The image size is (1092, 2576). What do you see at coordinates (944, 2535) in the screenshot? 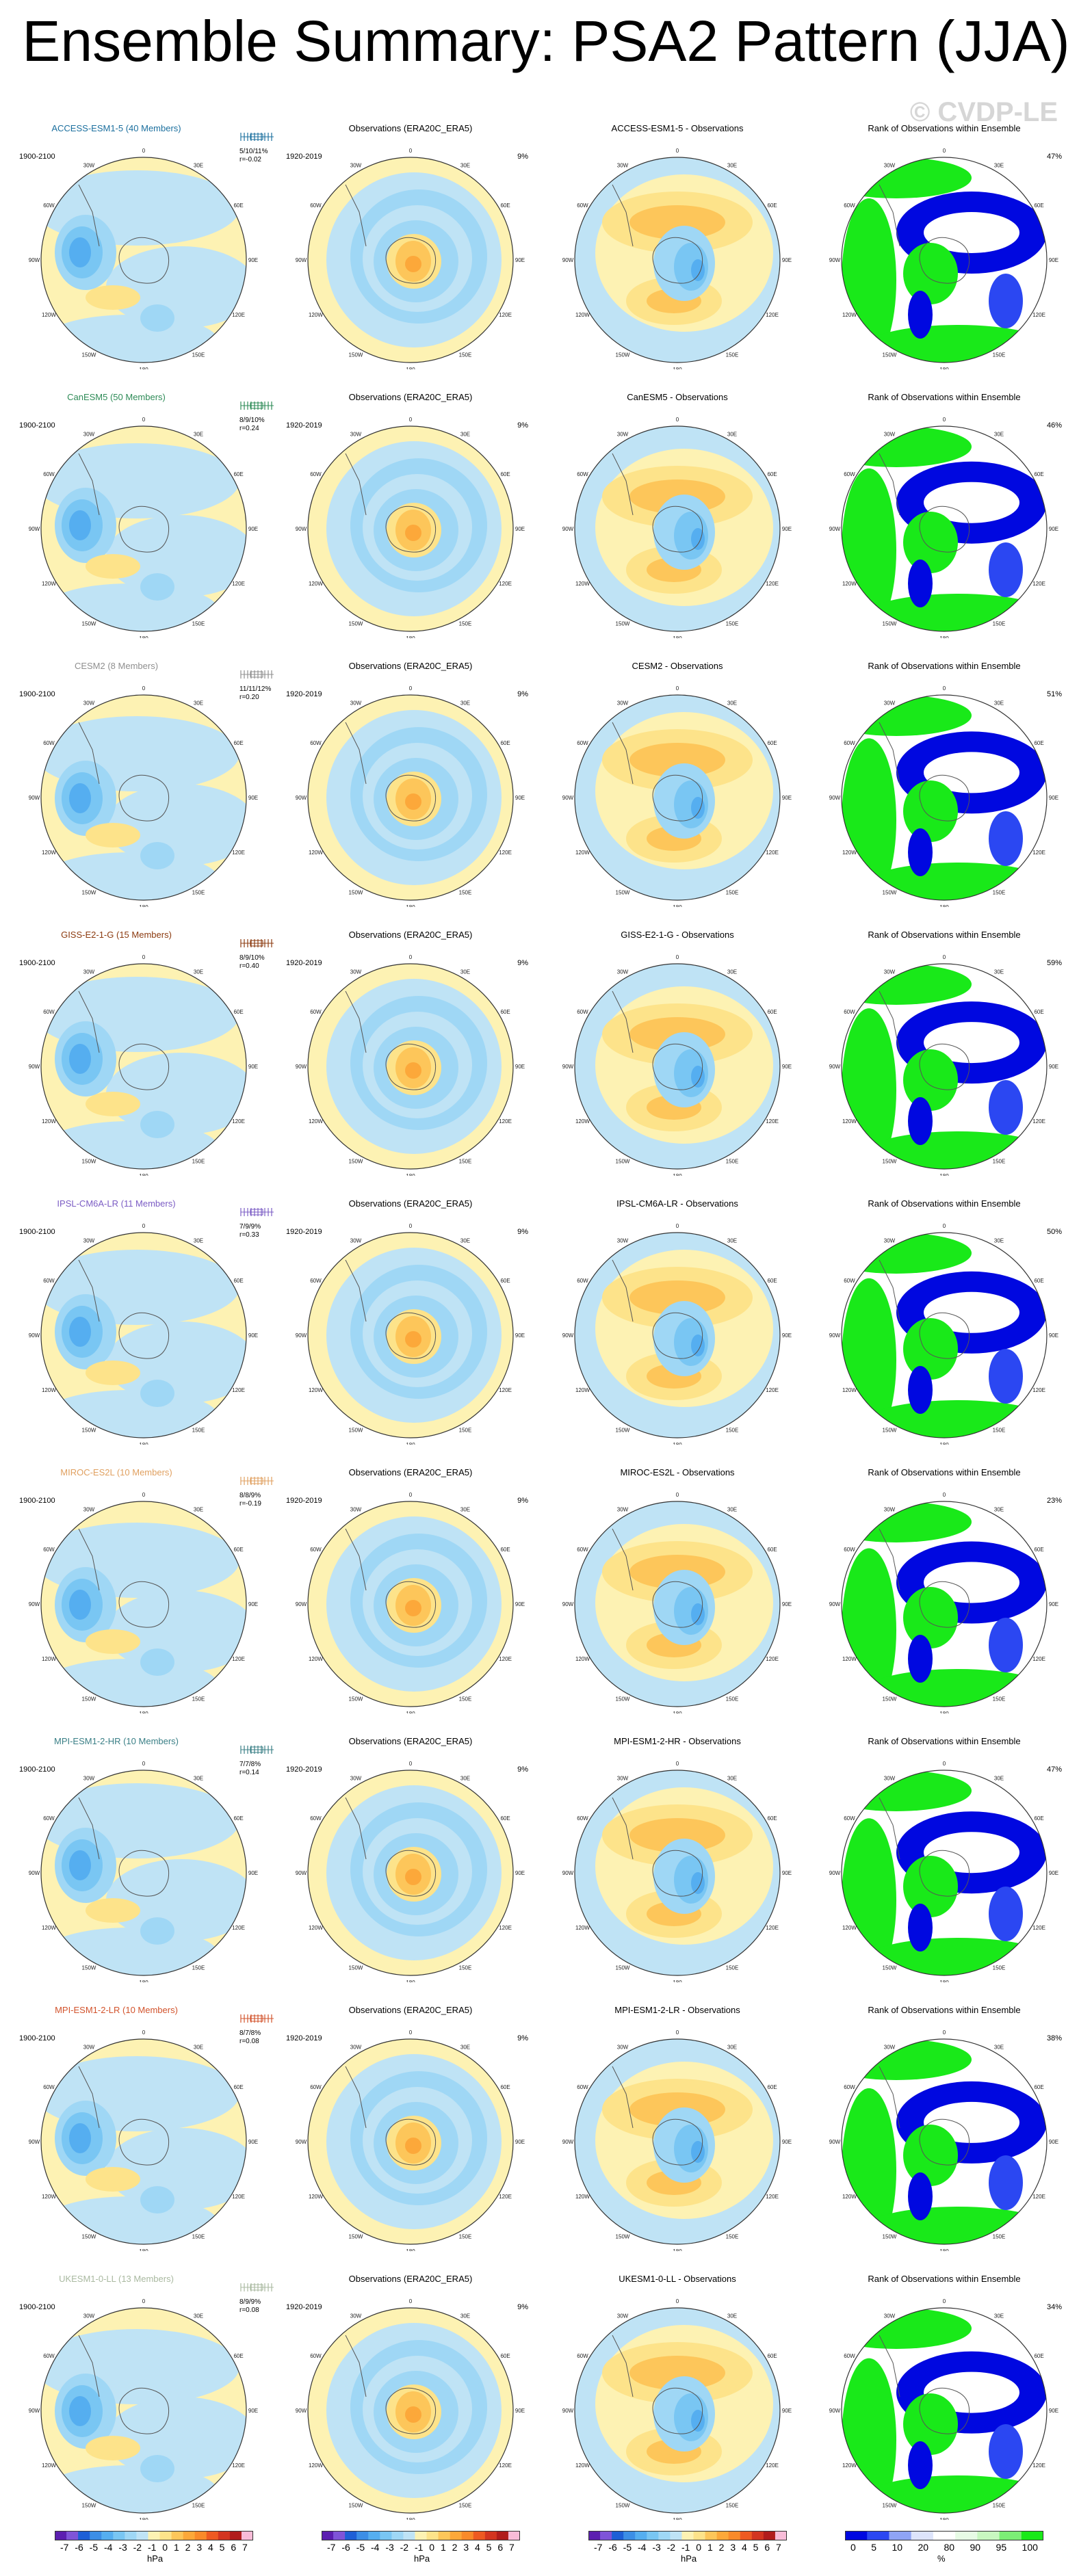
I see `rank-colorbar` at bounding box center [944, 2535].